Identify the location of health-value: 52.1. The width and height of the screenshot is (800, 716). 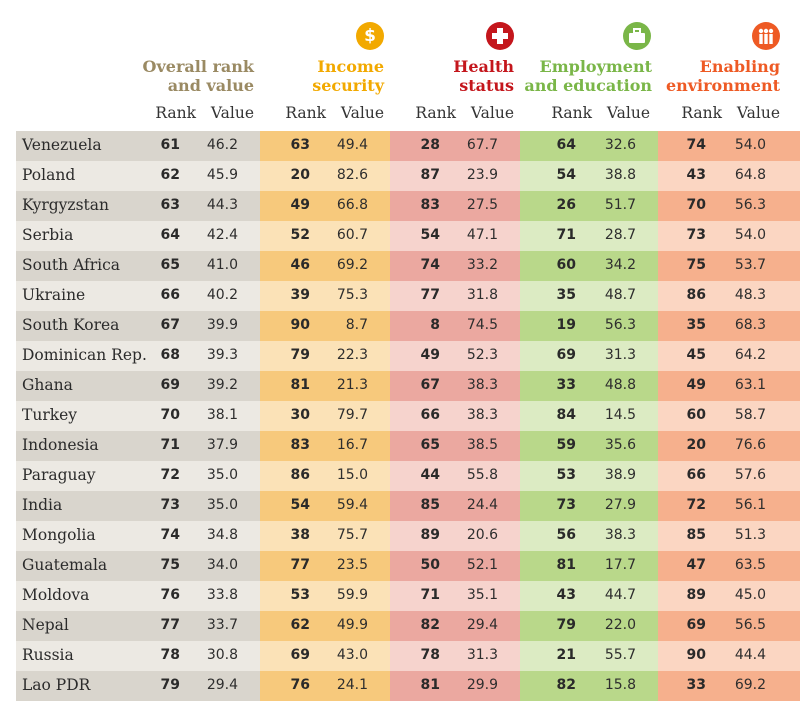
(482, 565).